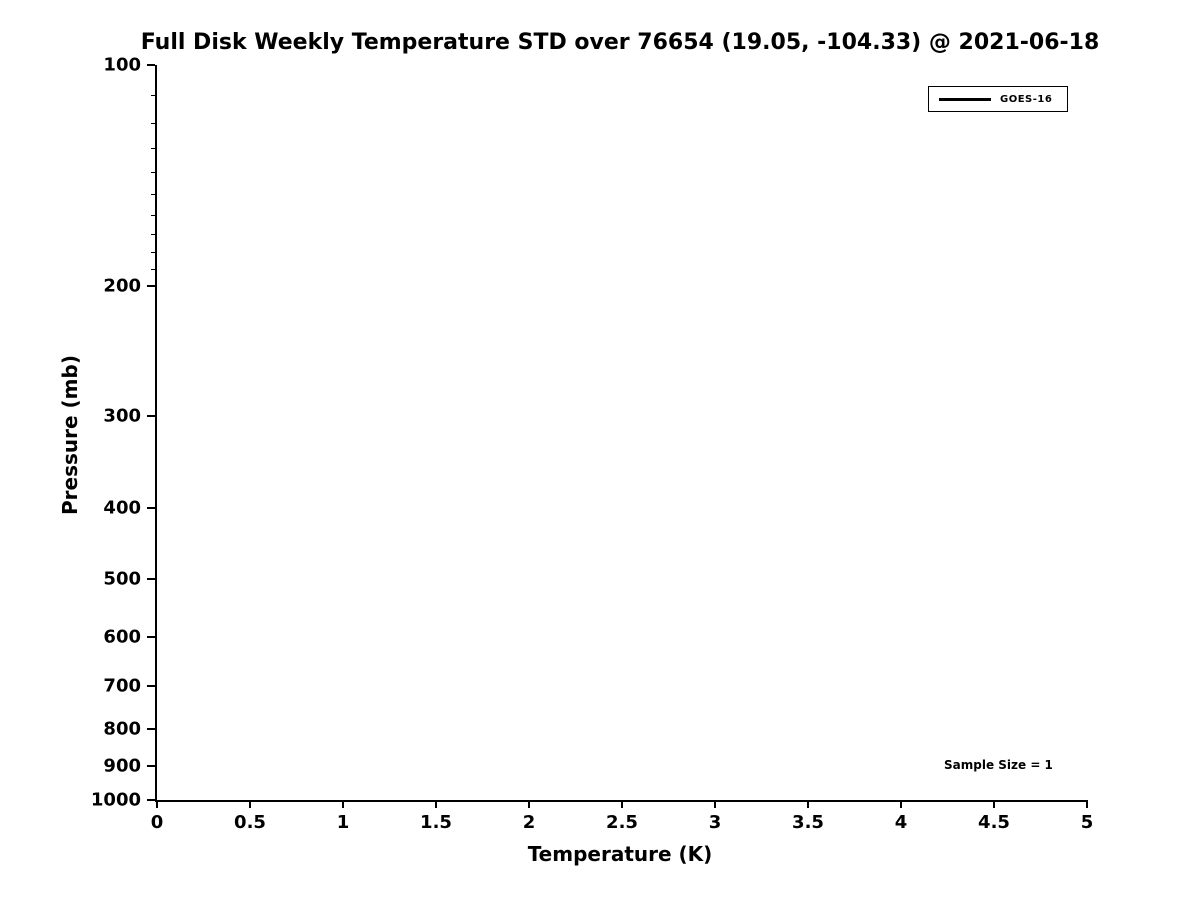 The image size is (1200, 900). What do you see at coordinates (529, 822) in the screenshot?
I see `x-tick-label: 2` at bounding box center [529, 822].